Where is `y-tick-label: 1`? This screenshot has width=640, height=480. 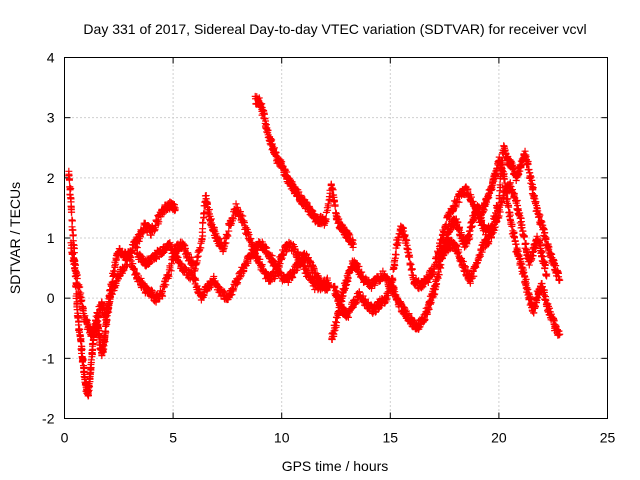
y-tick-label: 1 is located at coordinates (51, 238).